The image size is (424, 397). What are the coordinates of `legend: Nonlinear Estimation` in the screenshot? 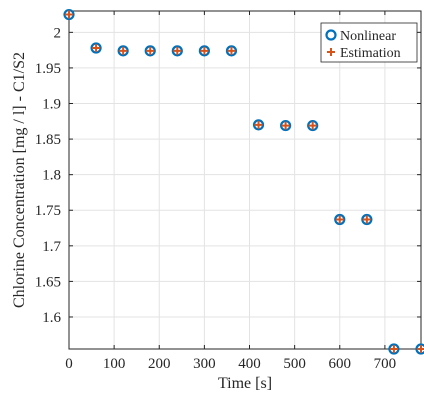 It's located at (369, 42).